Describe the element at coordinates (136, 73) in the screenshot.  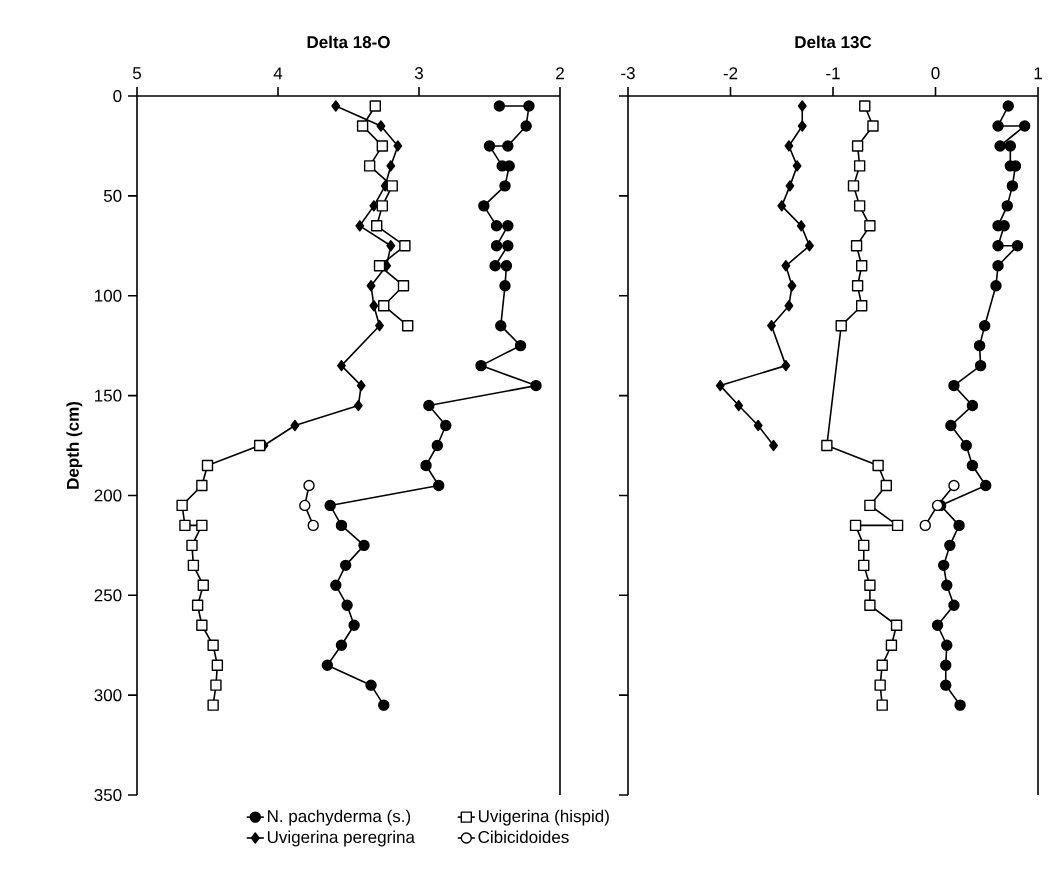
I see `x-tick-label: 5` at that location.